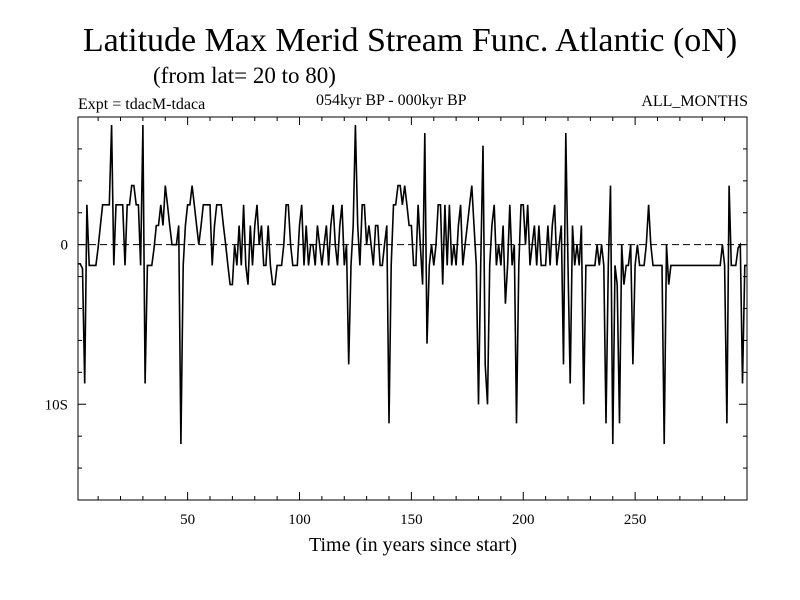  I want to click on experiment-label: Expt = tdacM-tdaca, so click(142, 104).